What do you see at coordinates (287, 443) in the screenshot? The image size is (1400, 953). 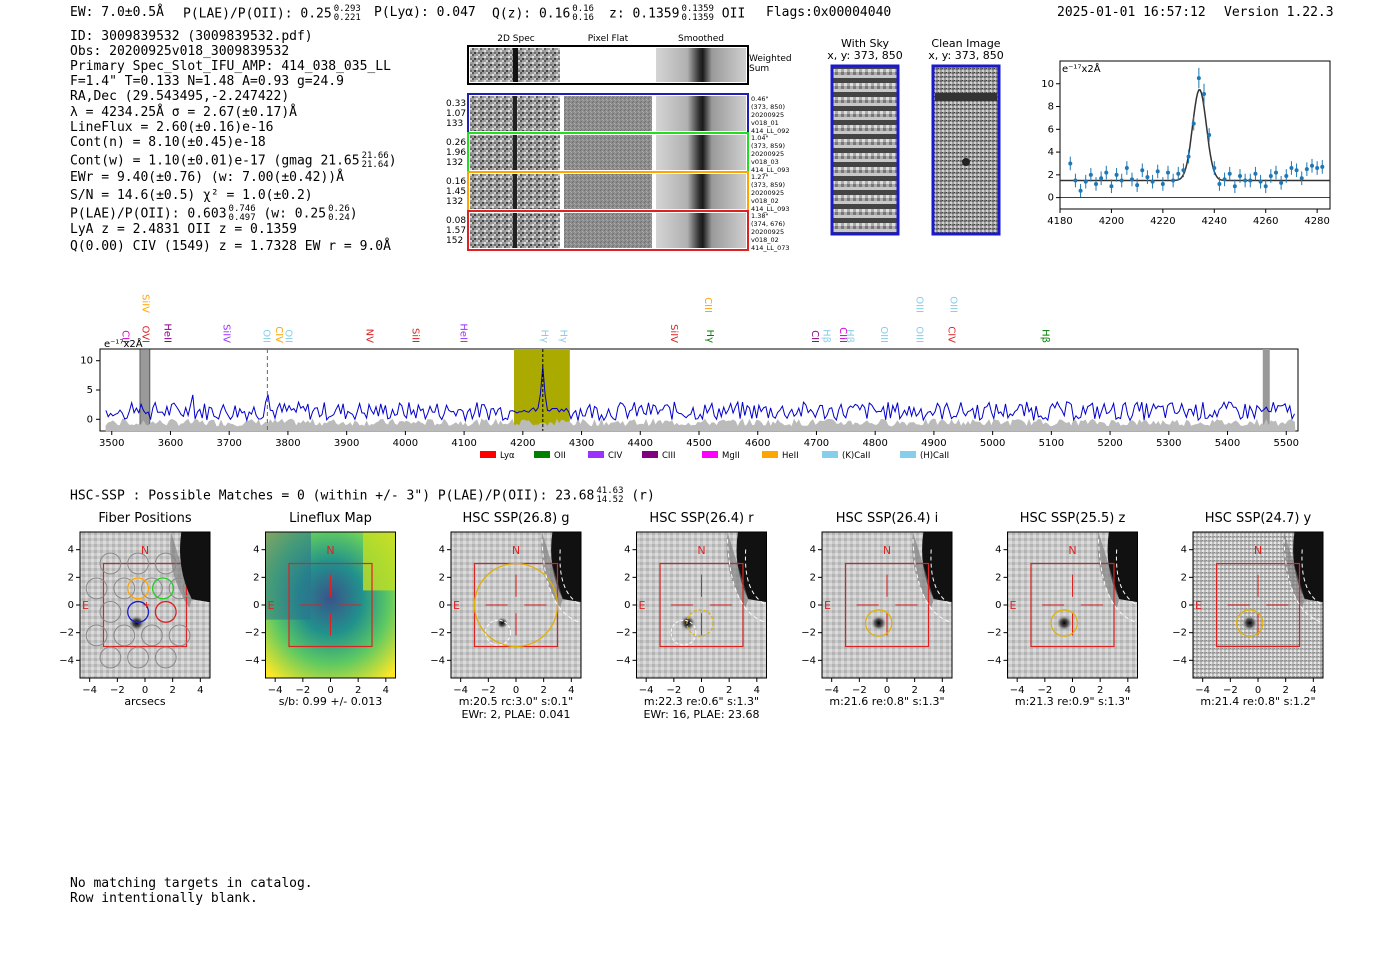 I see `spectrum-xtick-label: 3800` at bounding box center [287, 443].